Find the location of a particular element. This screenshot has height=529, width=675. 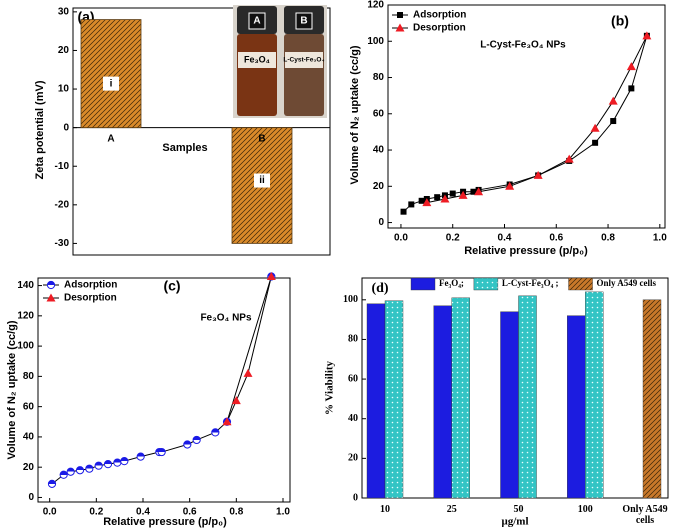

x-tick-label: 0.2 is located at coordinates (96, 512).